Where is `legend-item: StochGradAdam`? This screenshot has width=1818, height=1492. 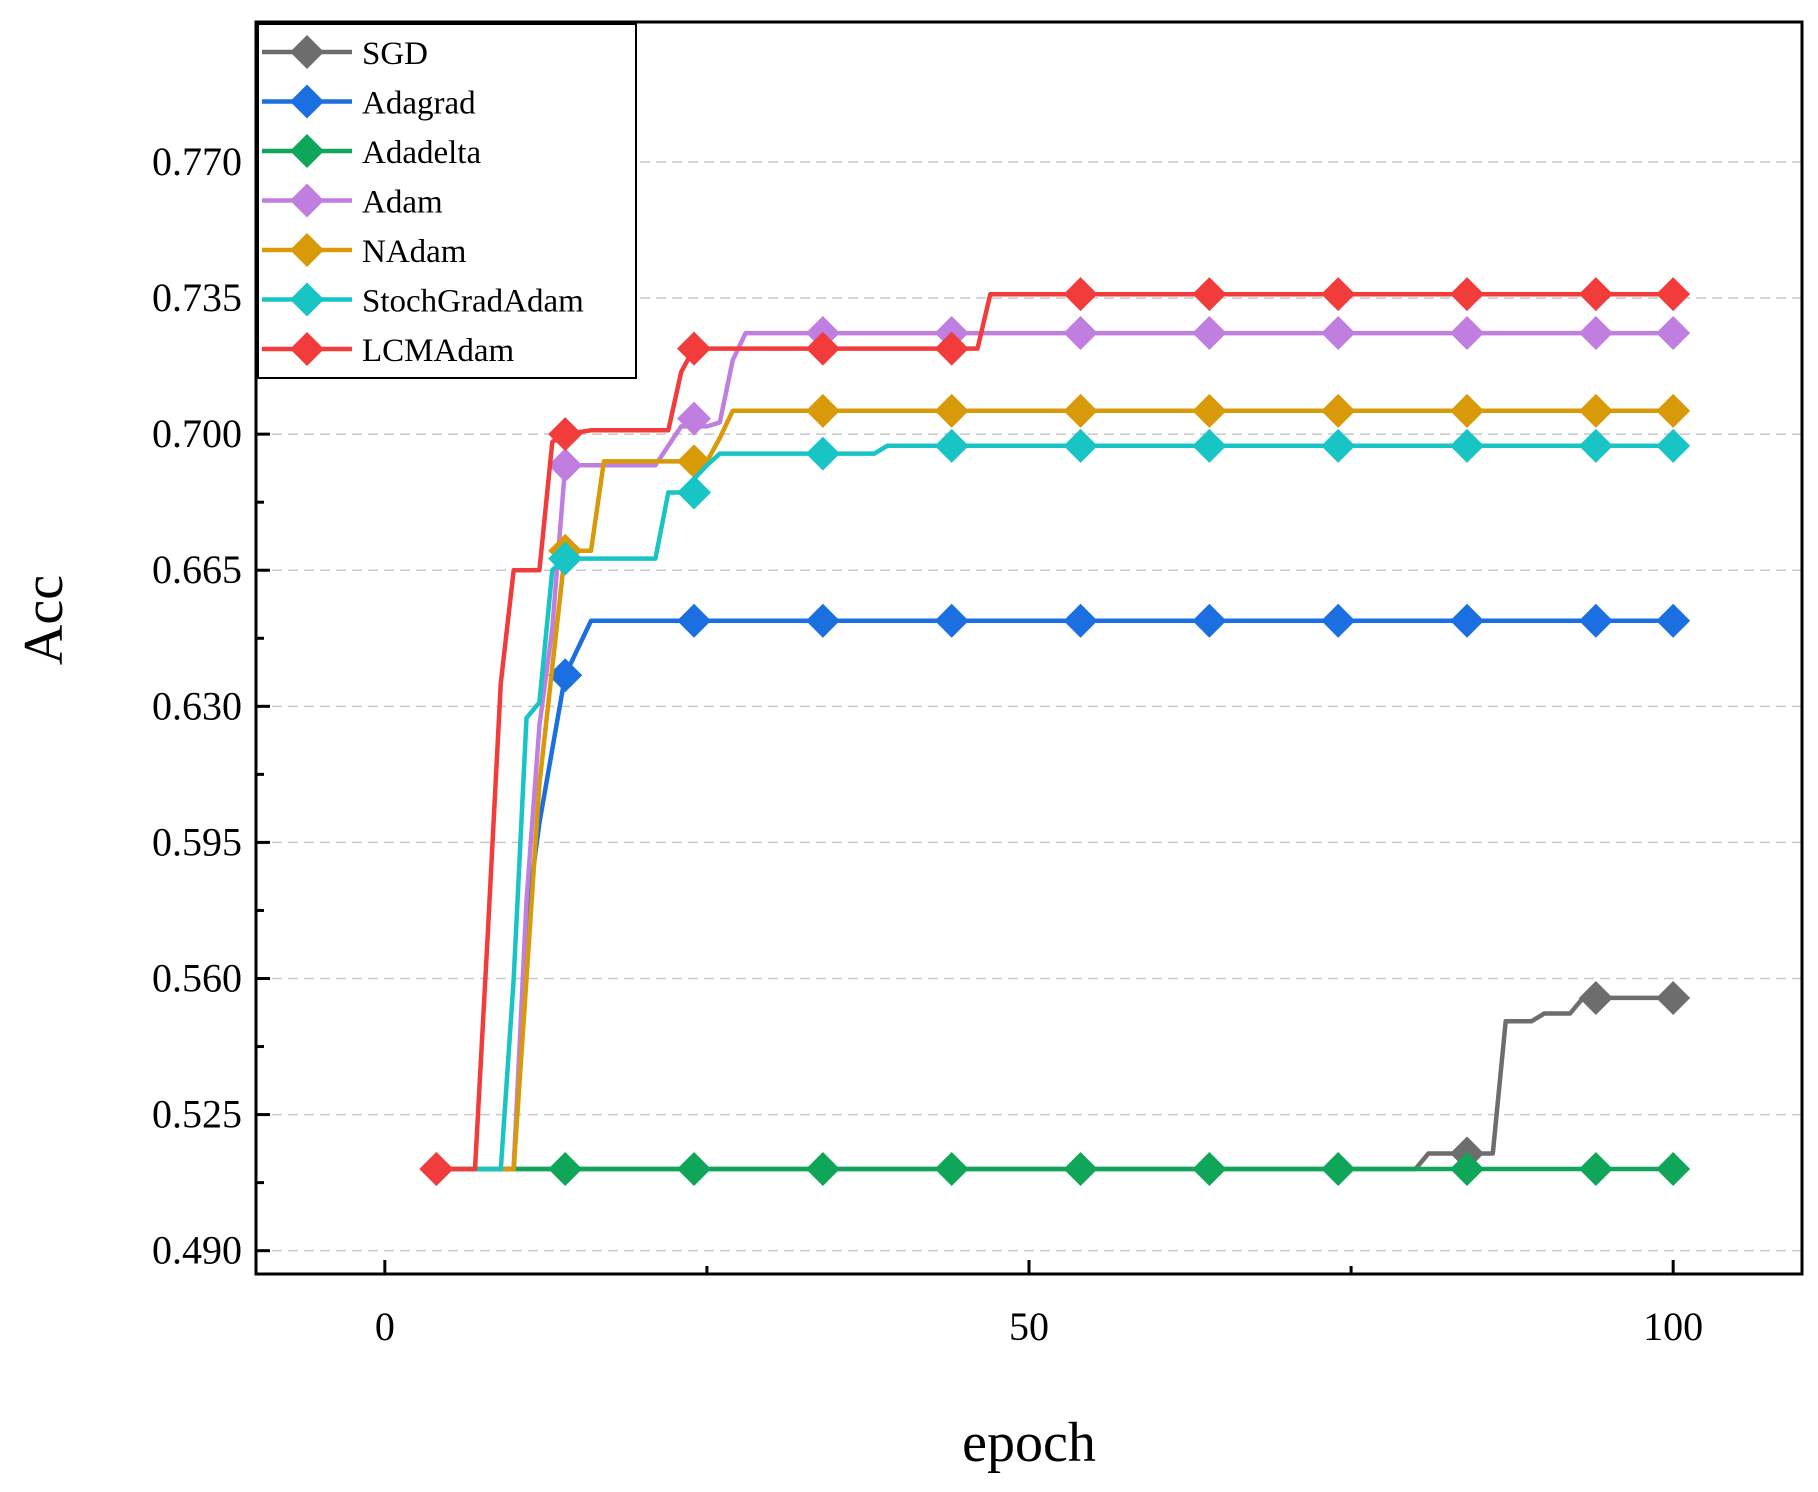 legend-item: StochGradAdam is located at coordinates (423, 301).